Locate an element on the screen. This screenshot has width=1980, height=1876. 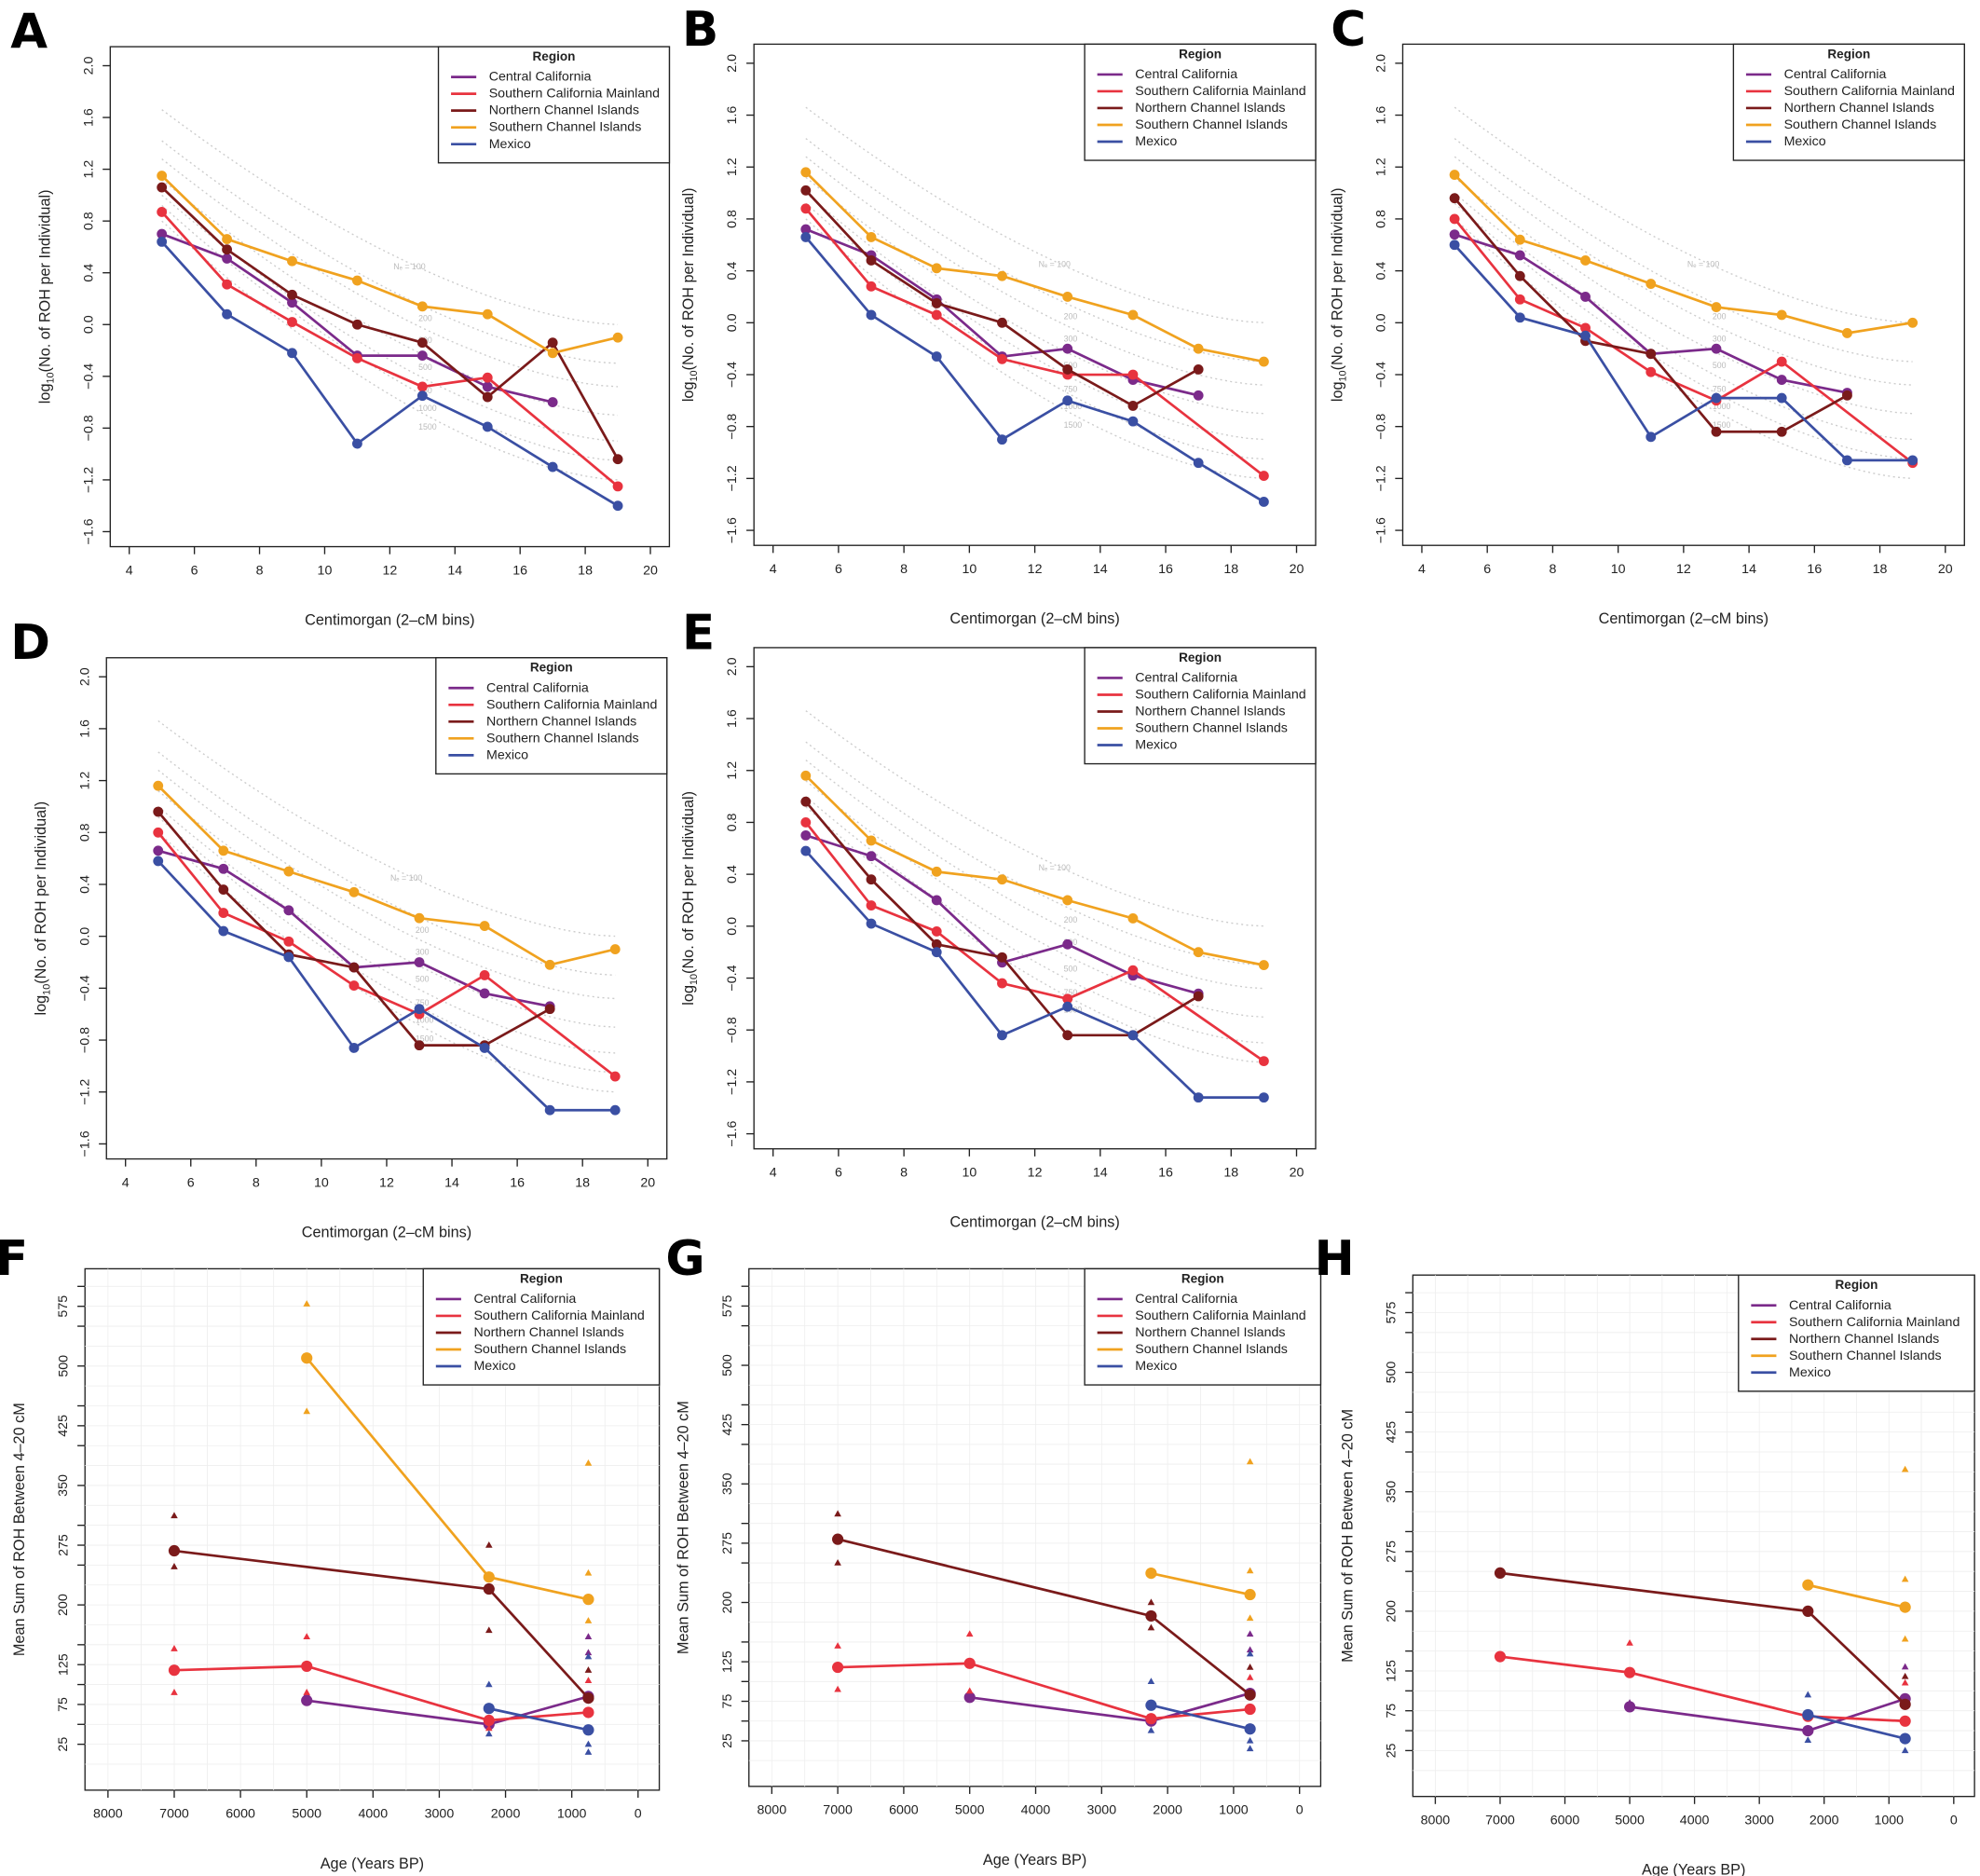
x-tick-label: 6 is located at coordinates (839, 569).